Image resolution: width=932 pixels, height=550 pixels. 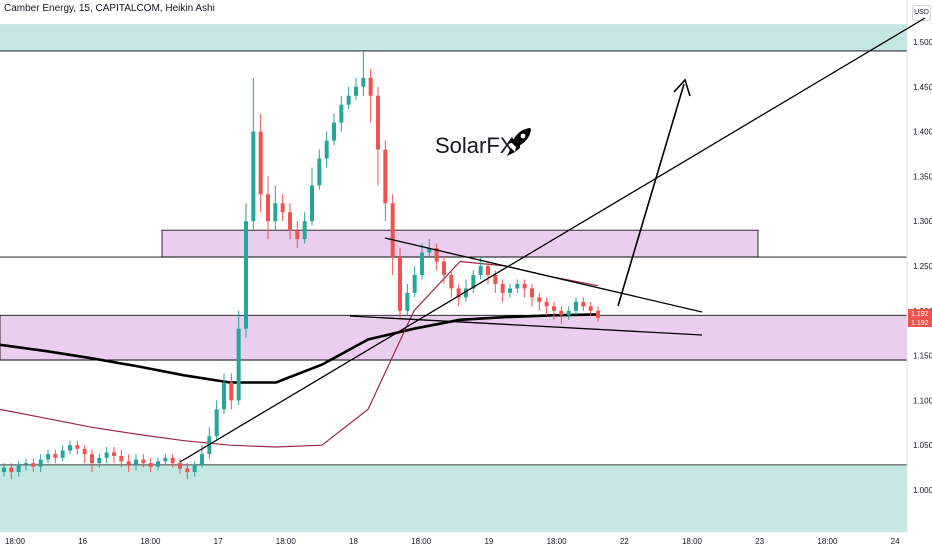 I want to click on trend-line-lower, so click(x=526, y=325).